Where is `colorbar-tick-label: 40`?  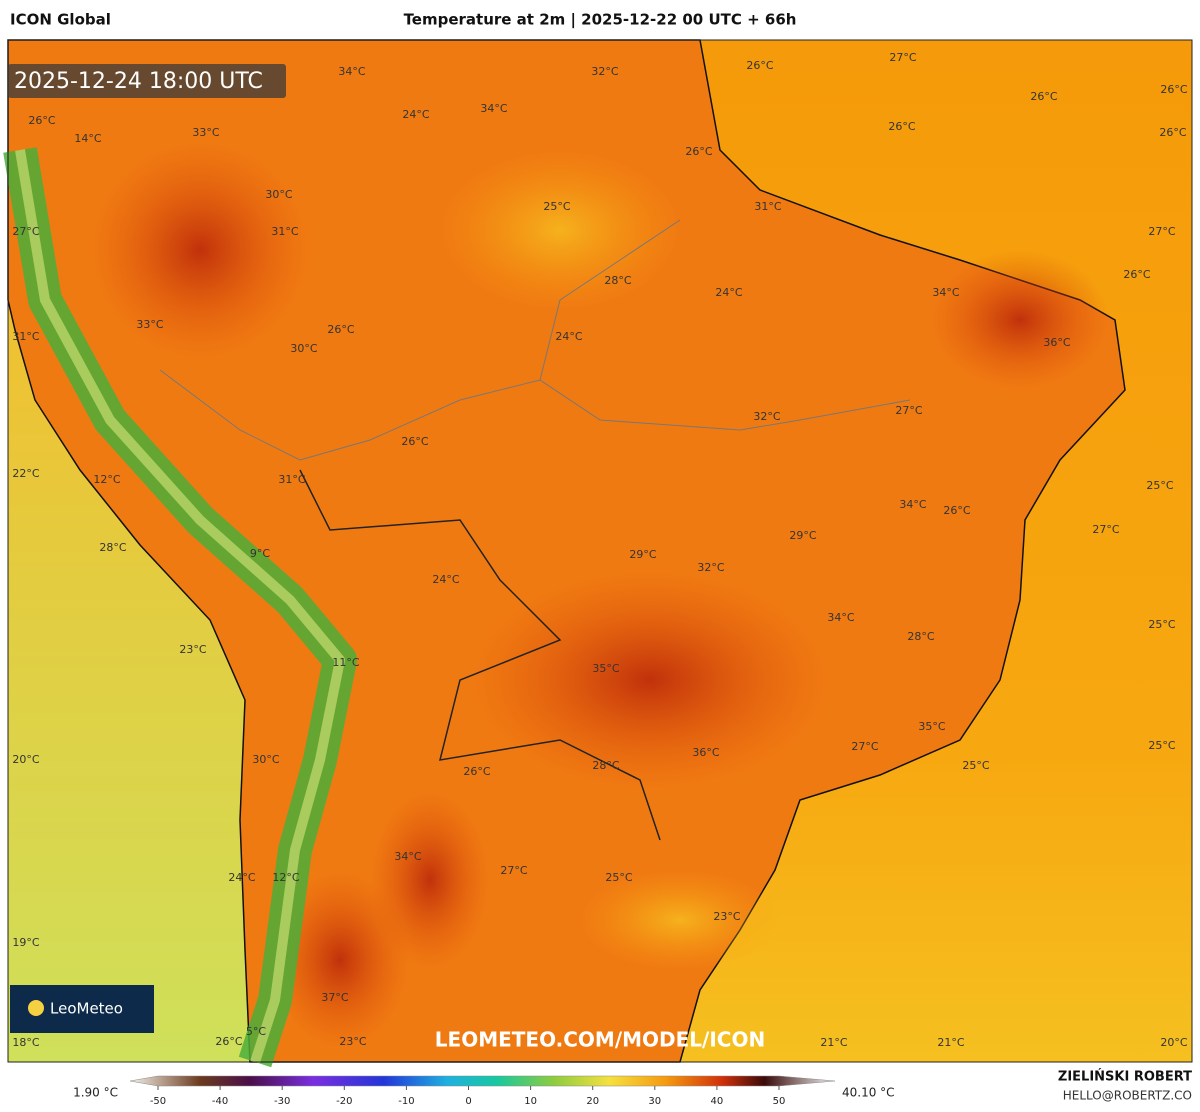
colorbar-tick-label: 40 is located at coordinates (717, 1101).